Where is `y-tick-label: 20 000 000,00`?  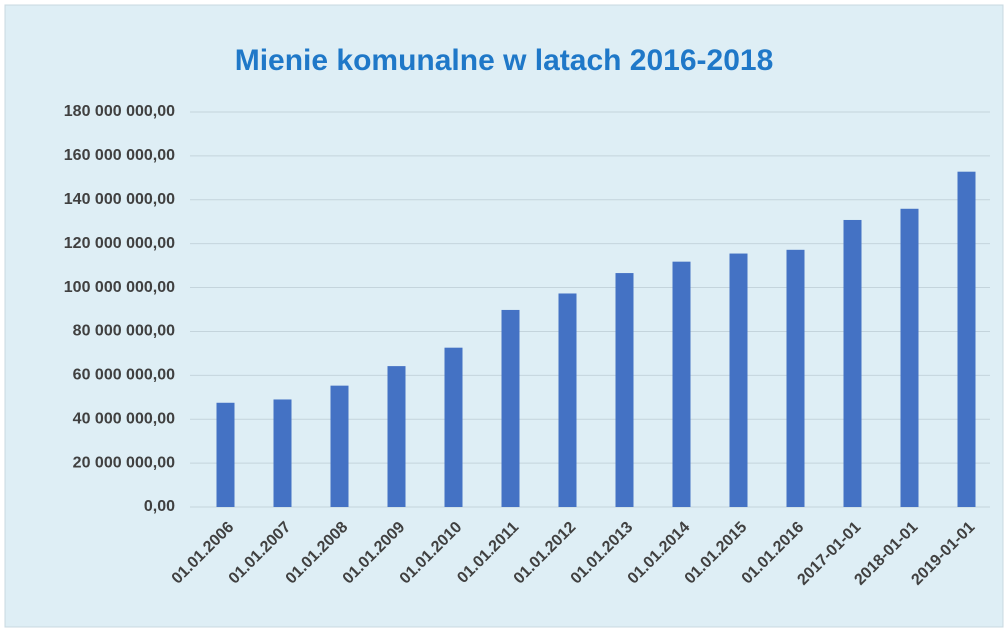 y-tick-label: 20 000 000,00 is located at coordinates (124, 462).